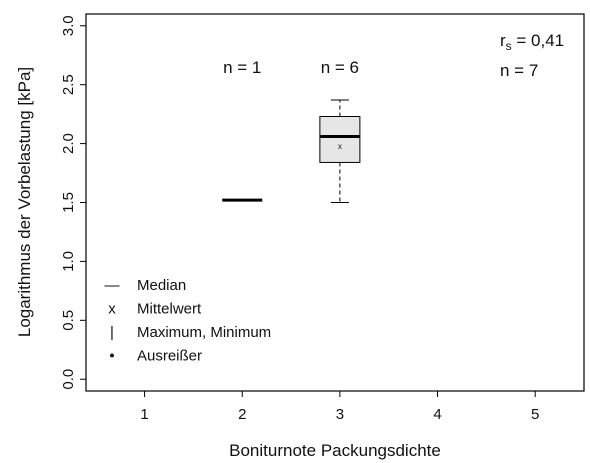  I want to click on n-label: n = 6, so click(340, 67).